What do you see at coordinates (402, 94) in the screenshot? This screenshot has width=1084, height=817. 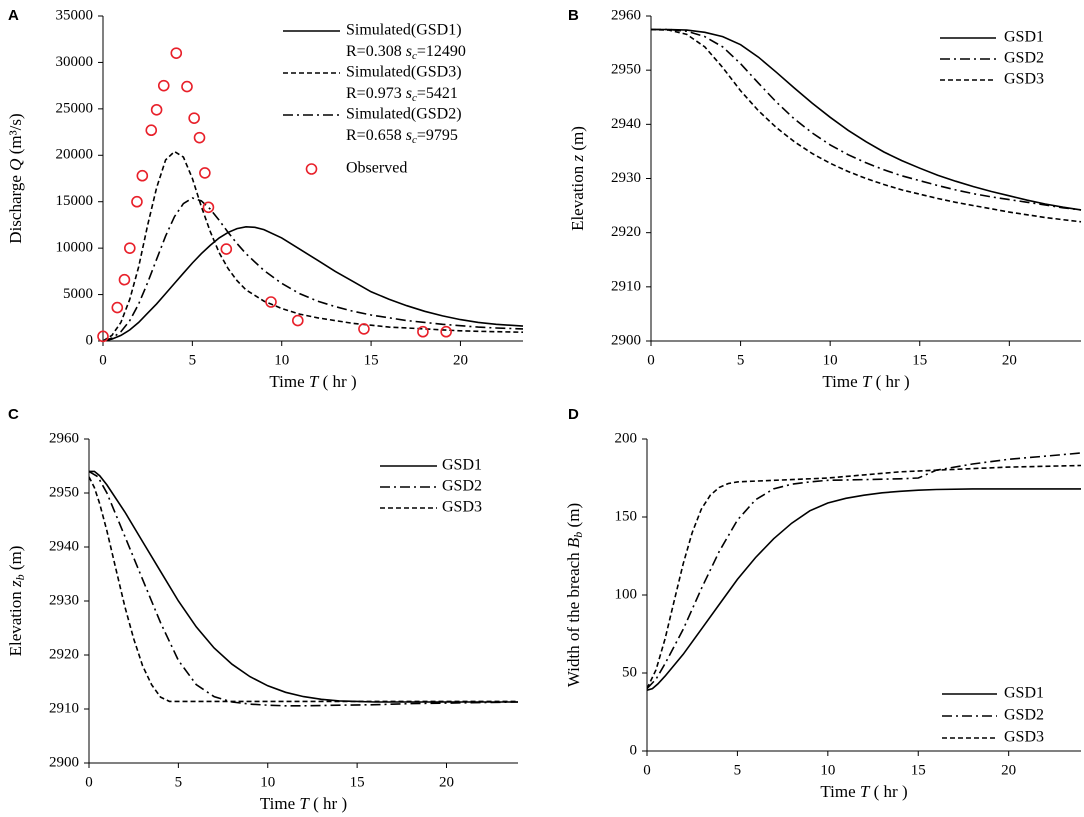 I see `legend-stats: R=0.973 sc=5421` at bounding box center [402, 94].